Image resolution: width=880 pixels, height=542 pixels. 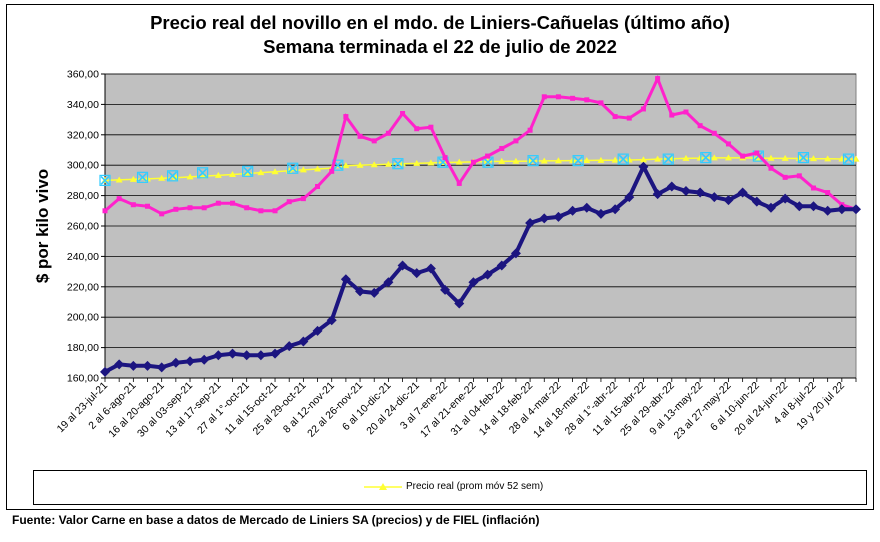 I want to click on legend: Precio real (prom móv 52 sem), so click(x=450, y=487).